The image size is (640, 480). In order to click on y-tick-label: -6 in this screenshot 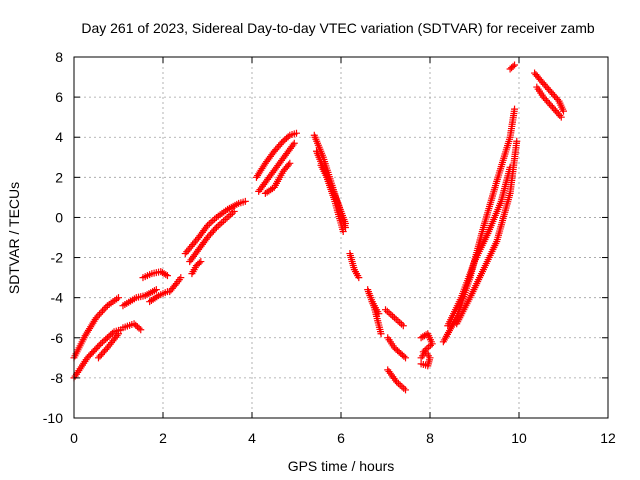, I will do `click(57, 338)`.